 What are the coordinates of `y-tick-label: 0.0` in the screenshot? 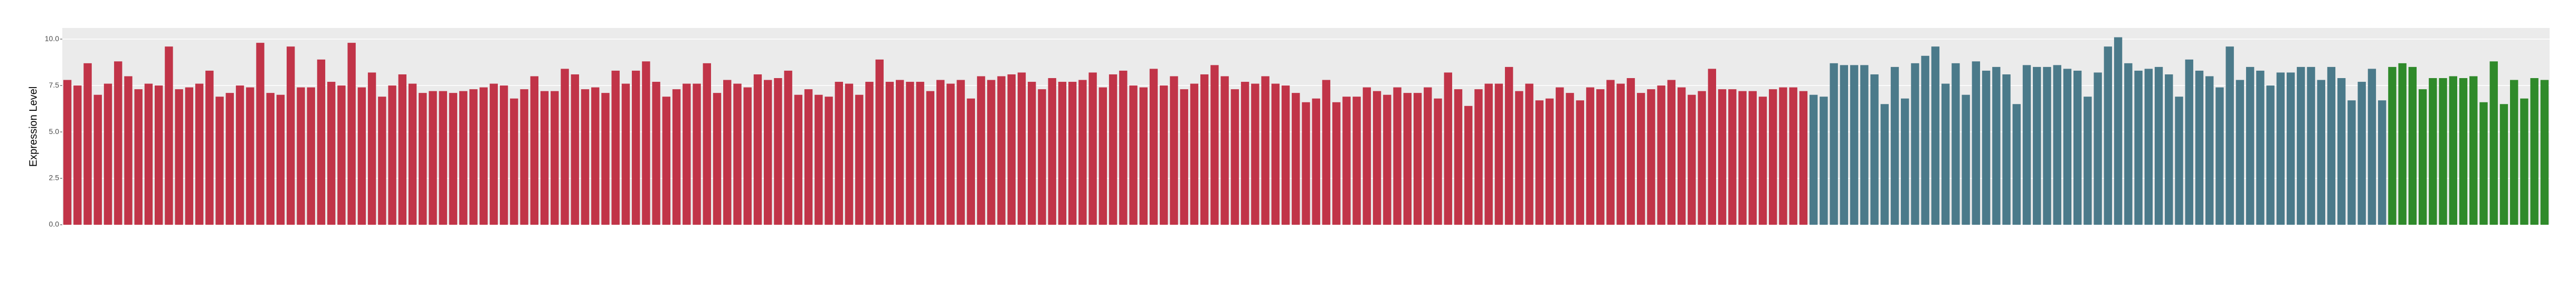 It's located at (54, 224).